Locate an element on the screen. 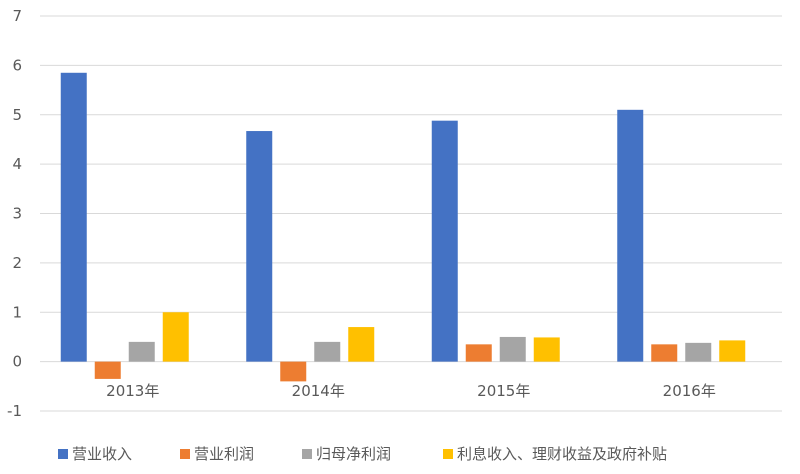 The image size is (800, 474). bar-3-2014年 is located at coordinates (327, 351).